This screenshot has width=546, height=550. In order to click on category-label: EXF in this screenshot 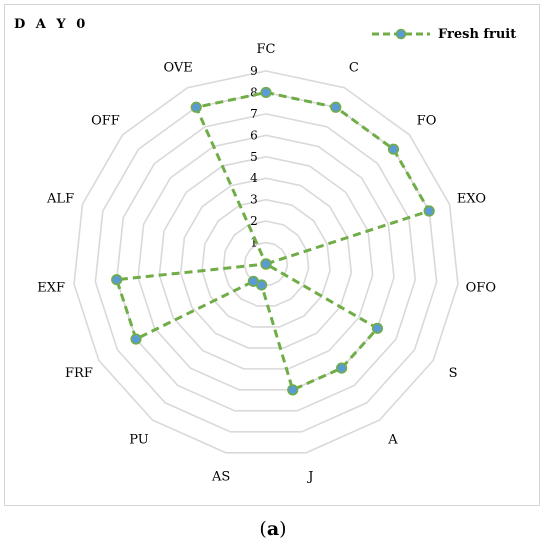, I will do `click(51, 288)`.